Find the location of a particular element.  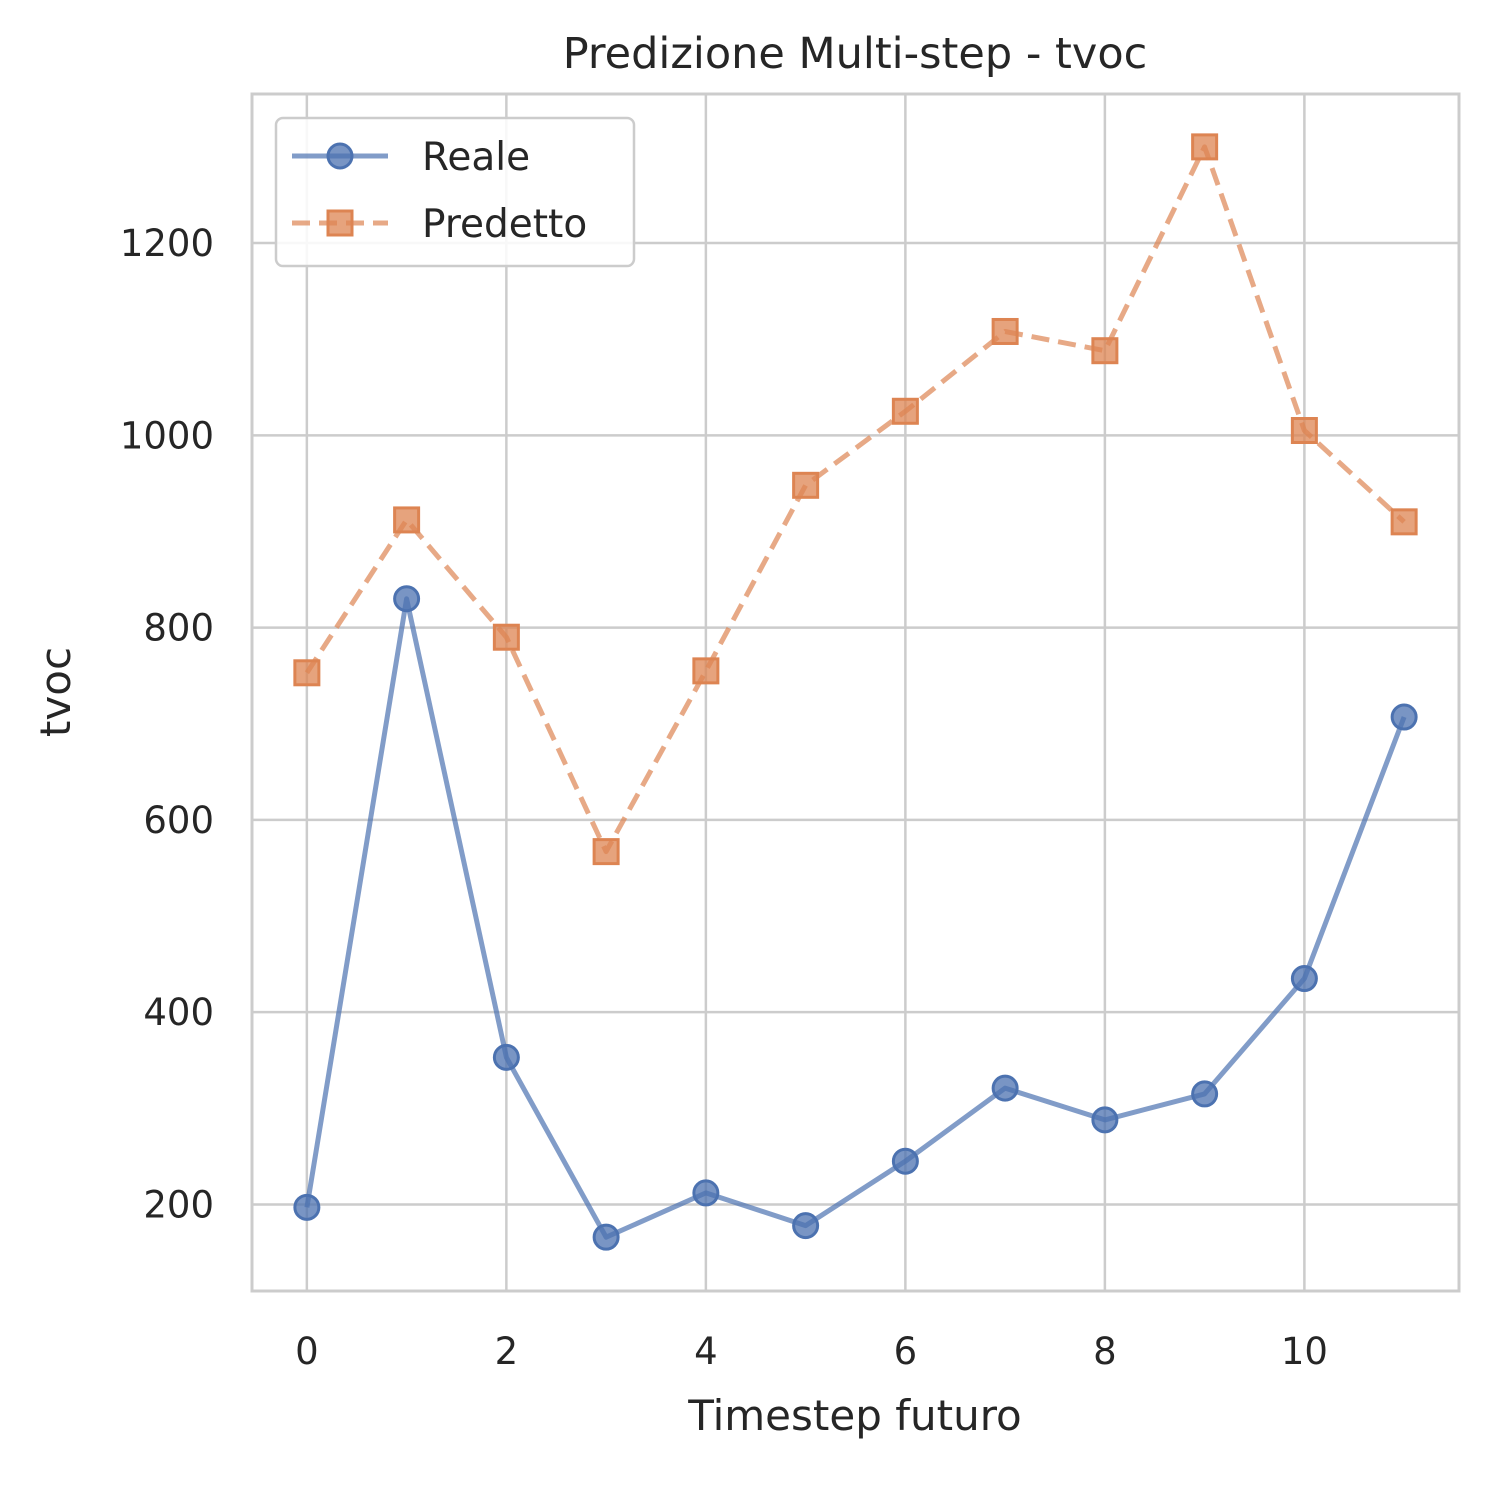

legend: Reale Predetto is located at coordinates (455, 192).